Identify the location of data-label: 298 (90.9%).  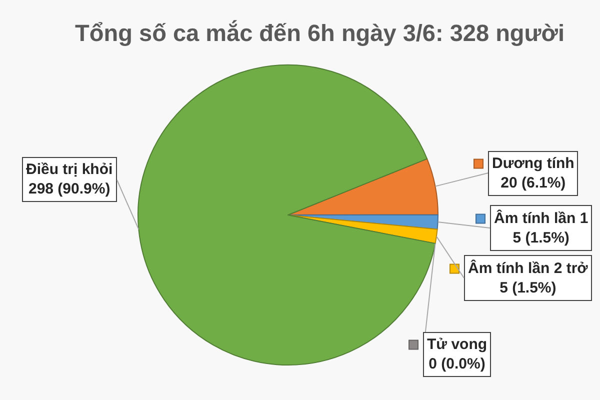
(69, 189).